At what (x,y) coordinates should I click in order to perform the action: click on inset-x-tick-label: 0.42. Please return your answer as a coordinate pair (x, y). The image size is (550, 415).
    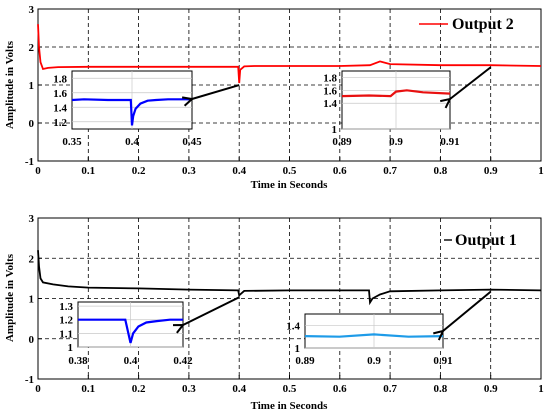
    Looking at the image, I should click on (183, 361).